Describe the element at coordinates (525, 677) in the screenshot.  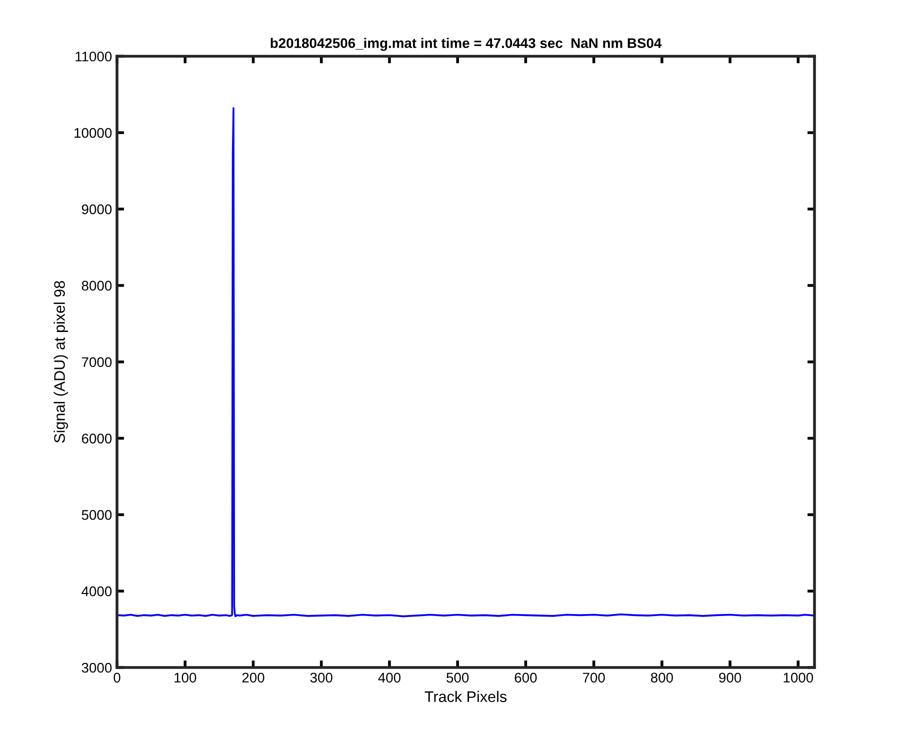
I see `x-tick-label: 600` at that location.